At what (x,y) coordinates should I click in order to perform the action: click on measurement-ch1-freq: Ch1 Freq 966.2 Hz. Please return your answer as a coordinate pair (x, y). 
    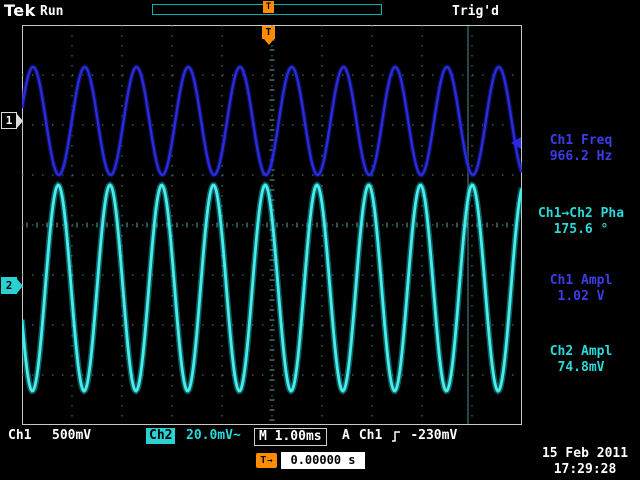
    Looking at the image, I should click on (581, 149).